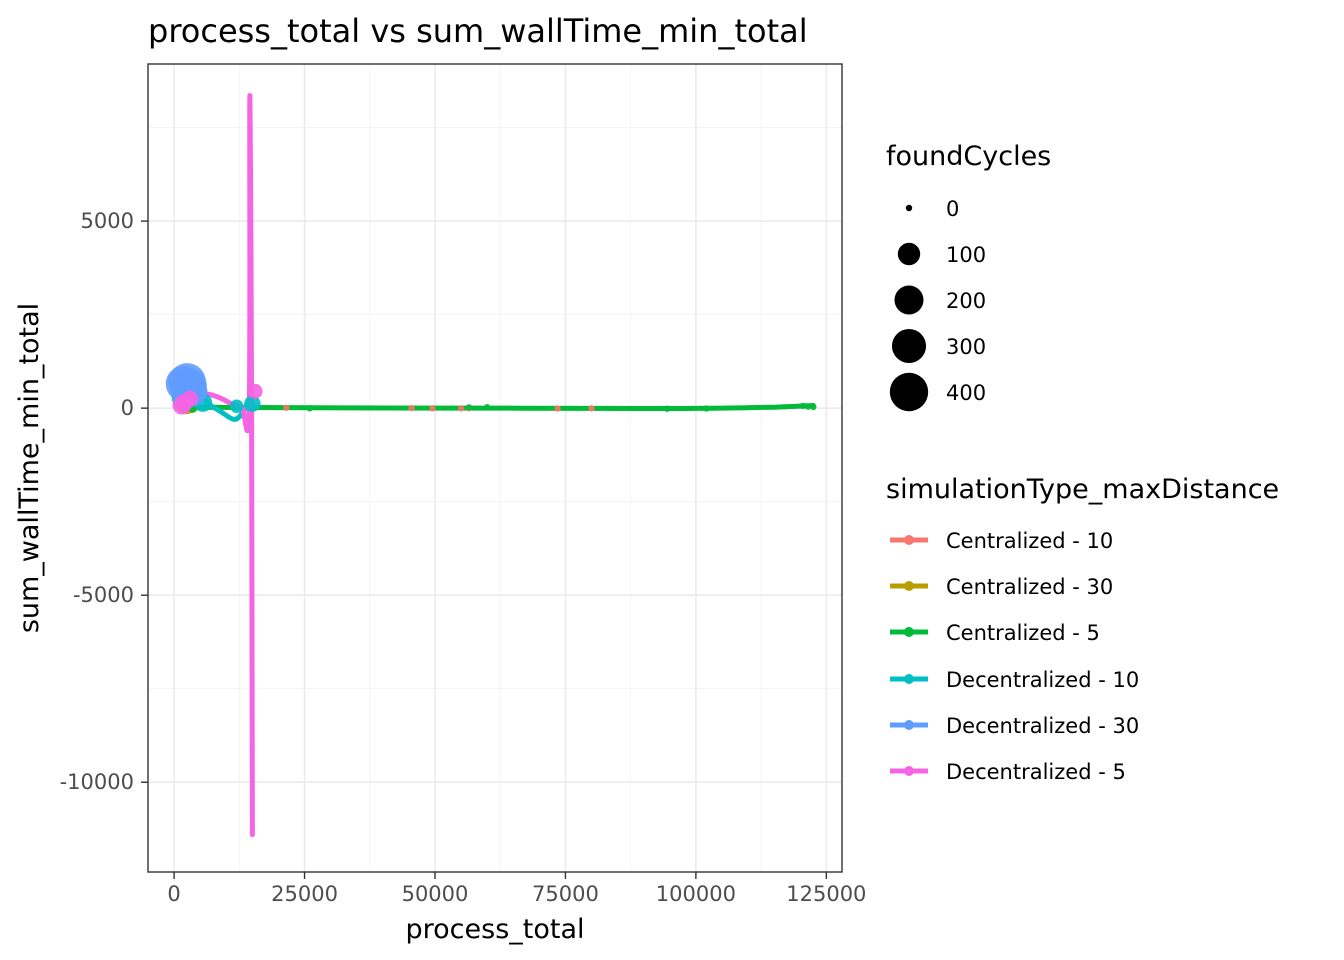  Describe the element at coordinates (478, 31) in the screenshot. I see `chart-title: process_total vs sum_wallTime_min_total` at that location.